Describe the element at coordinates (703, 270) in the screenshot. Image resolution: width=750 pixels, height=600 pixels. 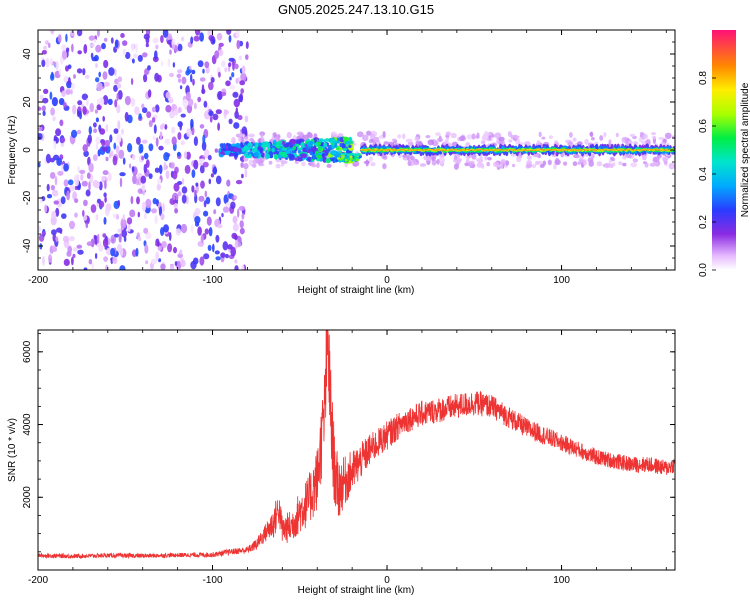
I see `colorbar-tick-label: 0.0` at that location.